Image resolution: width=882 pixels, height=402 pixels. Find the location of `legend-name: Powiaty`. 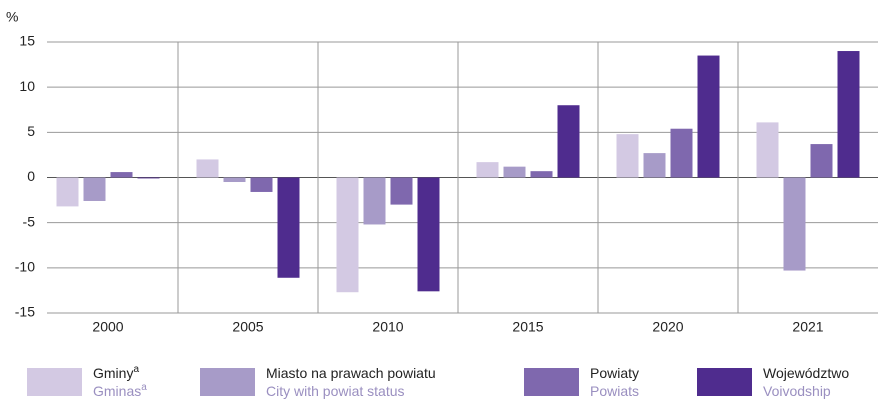

legend-name: Powiaty is located at coordinates (614, 373).